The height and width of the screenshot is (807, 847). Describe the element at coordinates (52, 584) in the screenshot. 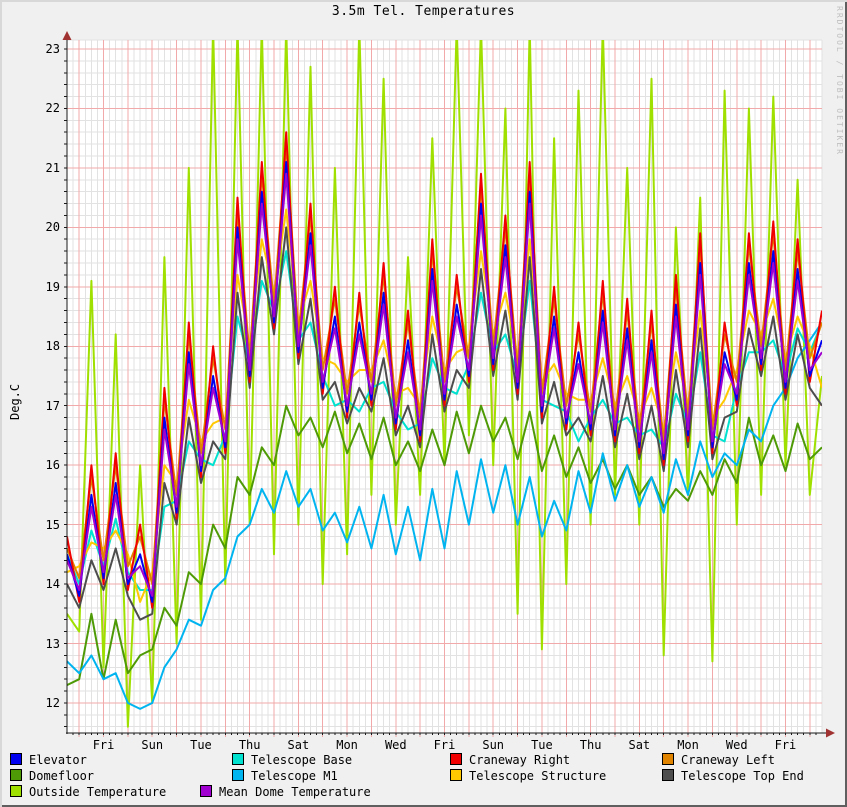

I see `y-tick-label-14: 14` at that location.